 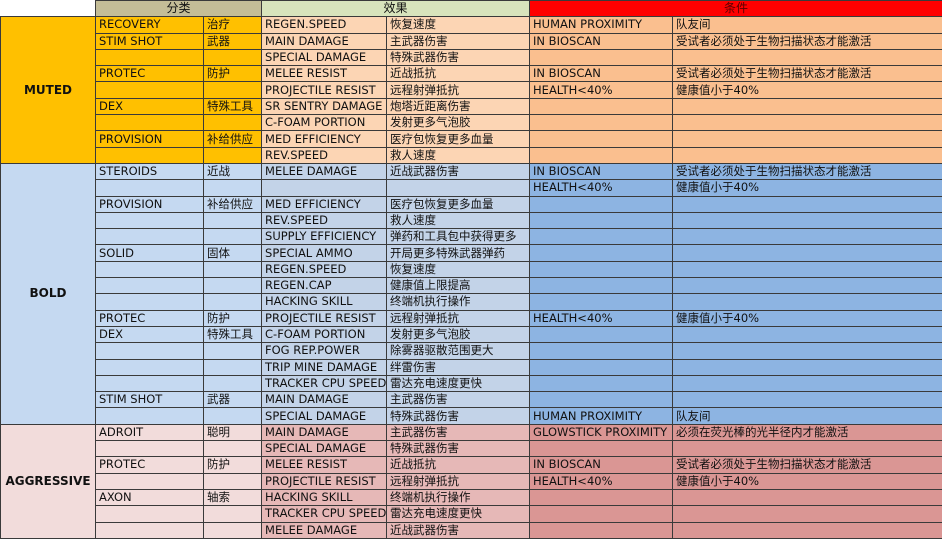 I want to click on category-name-cell: AXON, so click(x=150, y=497).